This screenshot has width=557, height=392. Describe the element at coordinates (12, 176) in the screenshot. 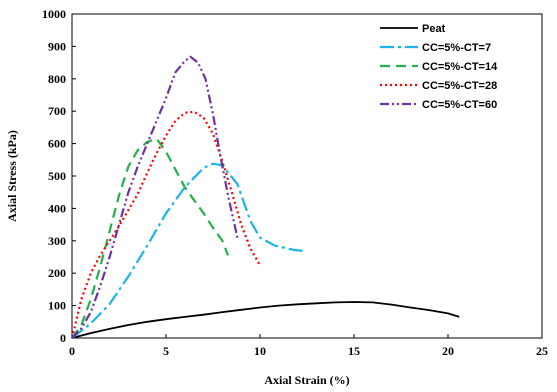

I see `y-axis-title: Axial Stress (kPa)` at that location.